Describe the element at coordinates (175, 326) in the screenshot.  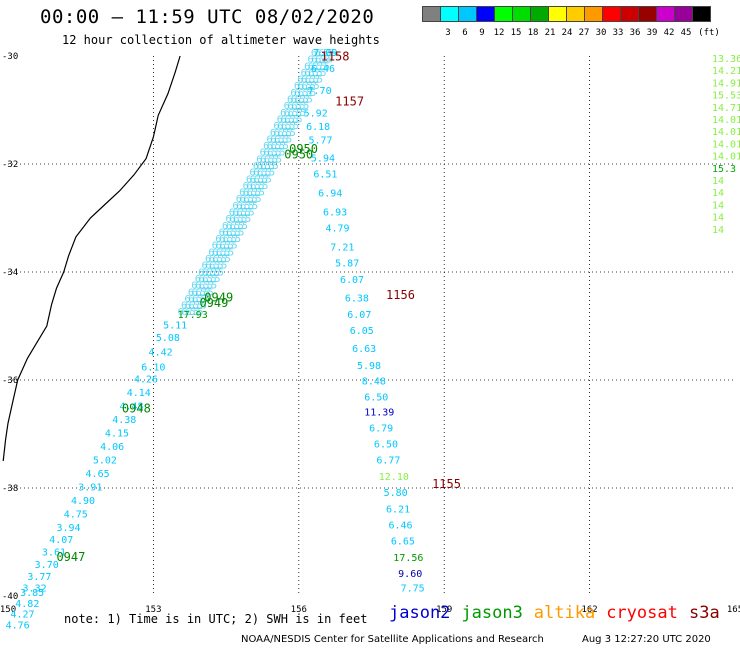
I see `wave-height-value: 5.11` at that location.